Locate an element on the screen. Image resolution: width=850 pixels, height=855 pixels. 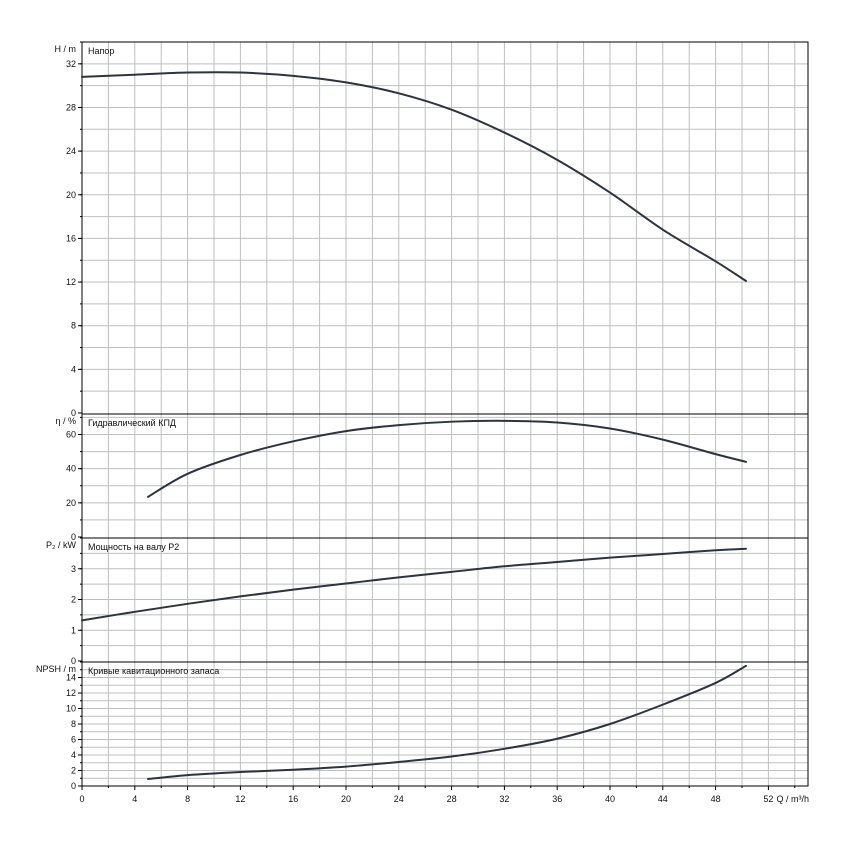
y-tick-label: 60 is located at coordinates (71, 435).